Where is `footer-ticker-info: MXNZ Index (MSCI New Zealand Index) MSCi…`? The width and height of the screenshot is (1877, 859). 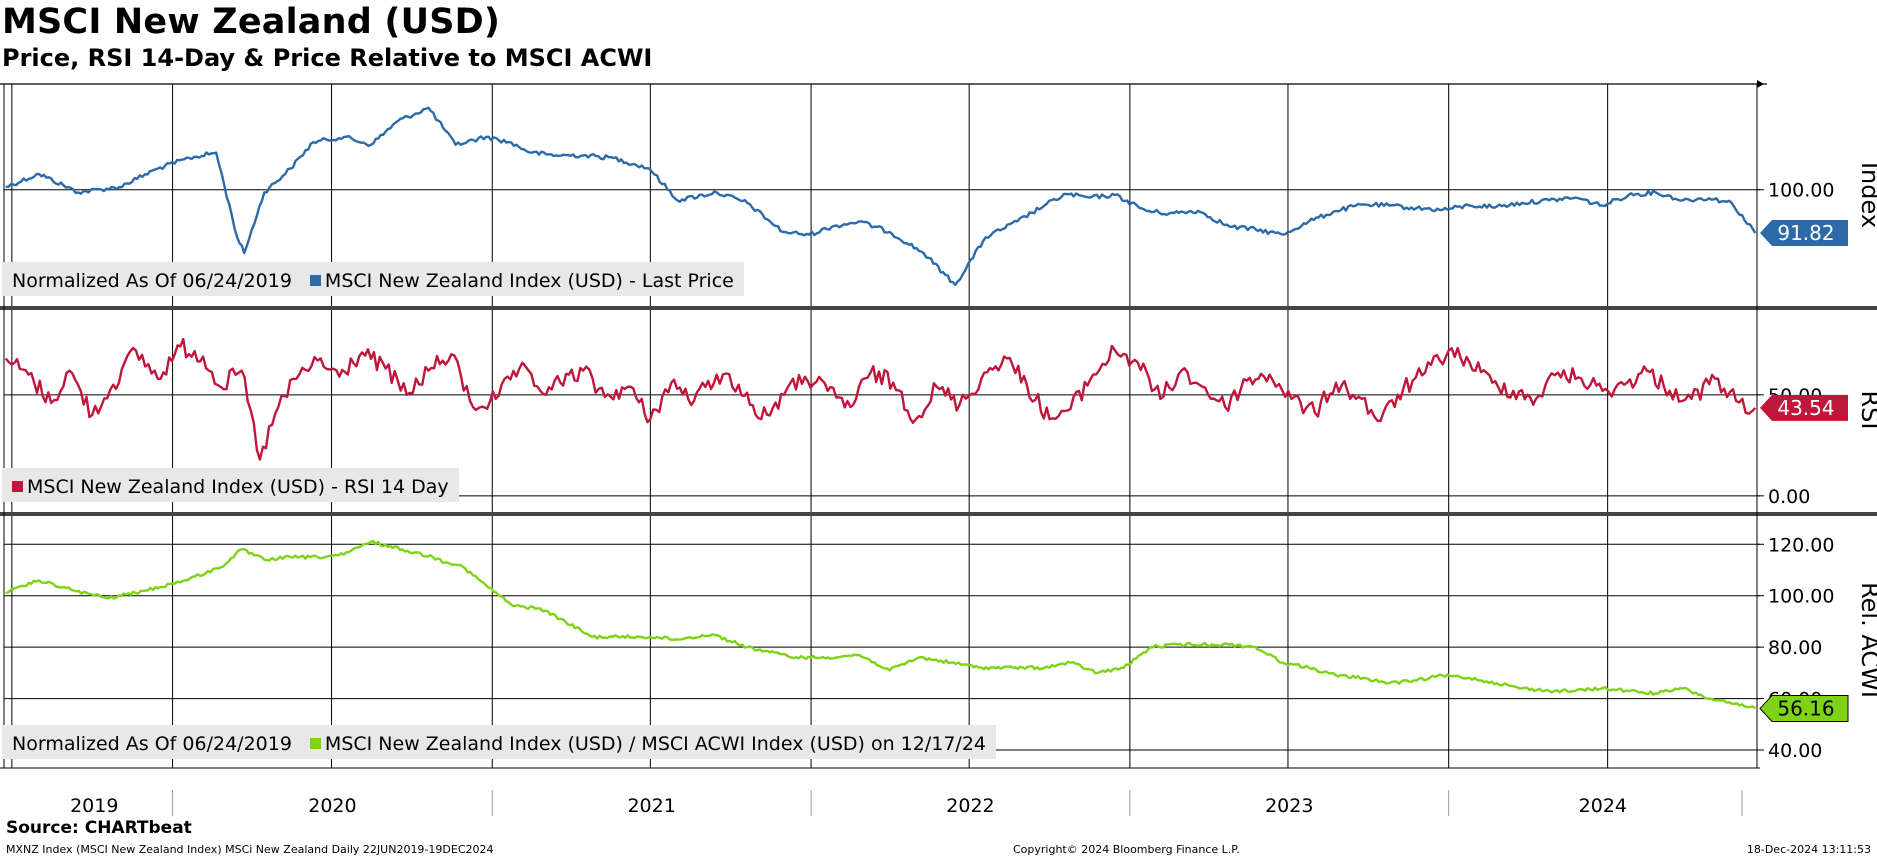
footer-ticker-info: MXNZ Index (MSCI New Zealand Index) MSCi… is located at coordinates (250, 849).